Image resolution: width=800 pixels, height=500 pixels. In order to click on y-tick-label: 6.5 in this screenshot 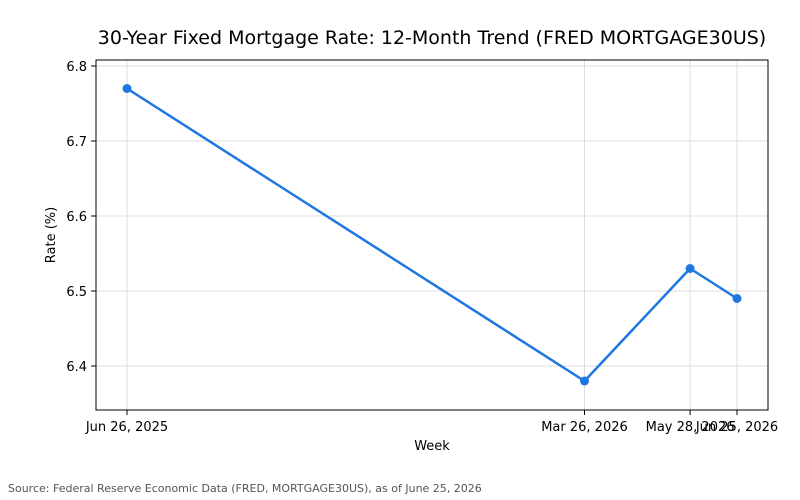, I will do `click(76, 292)`.